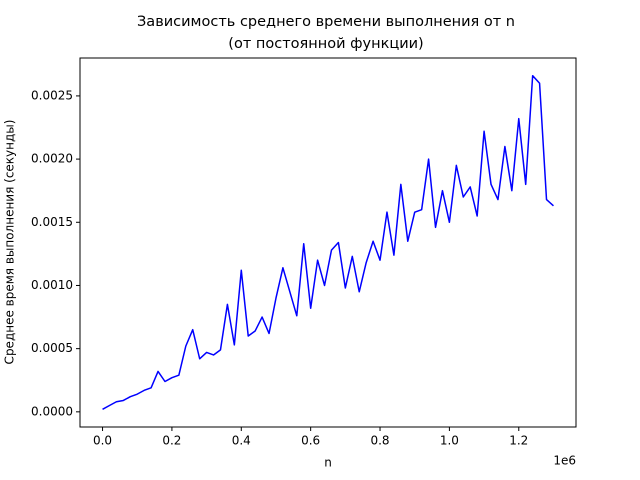 The image size is (640, 480). What do you see at coordinates (52, 159) in the screenshot?
I see `y-tick-label: 0.0020` at bounding box center [52, 159].